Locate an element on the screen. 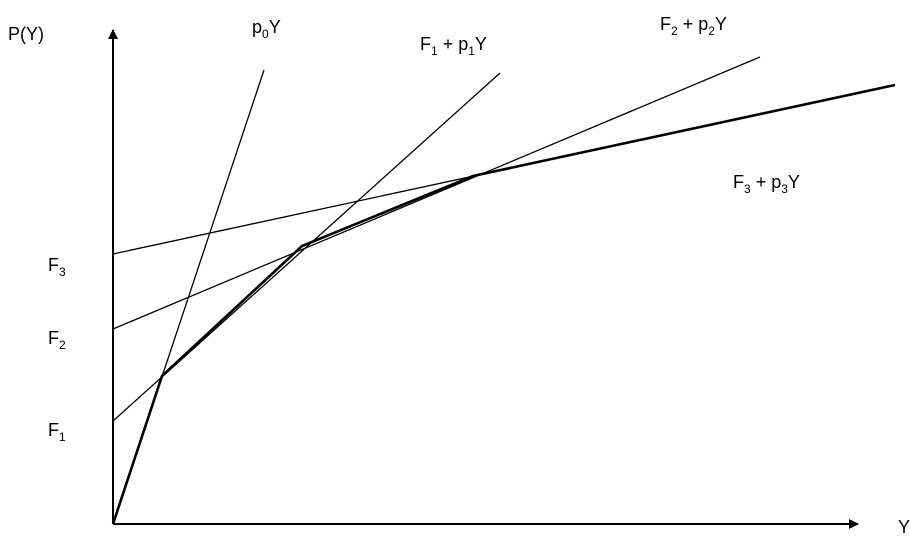  intercept-label-F2: F2 is located at coordinates (57, 340).